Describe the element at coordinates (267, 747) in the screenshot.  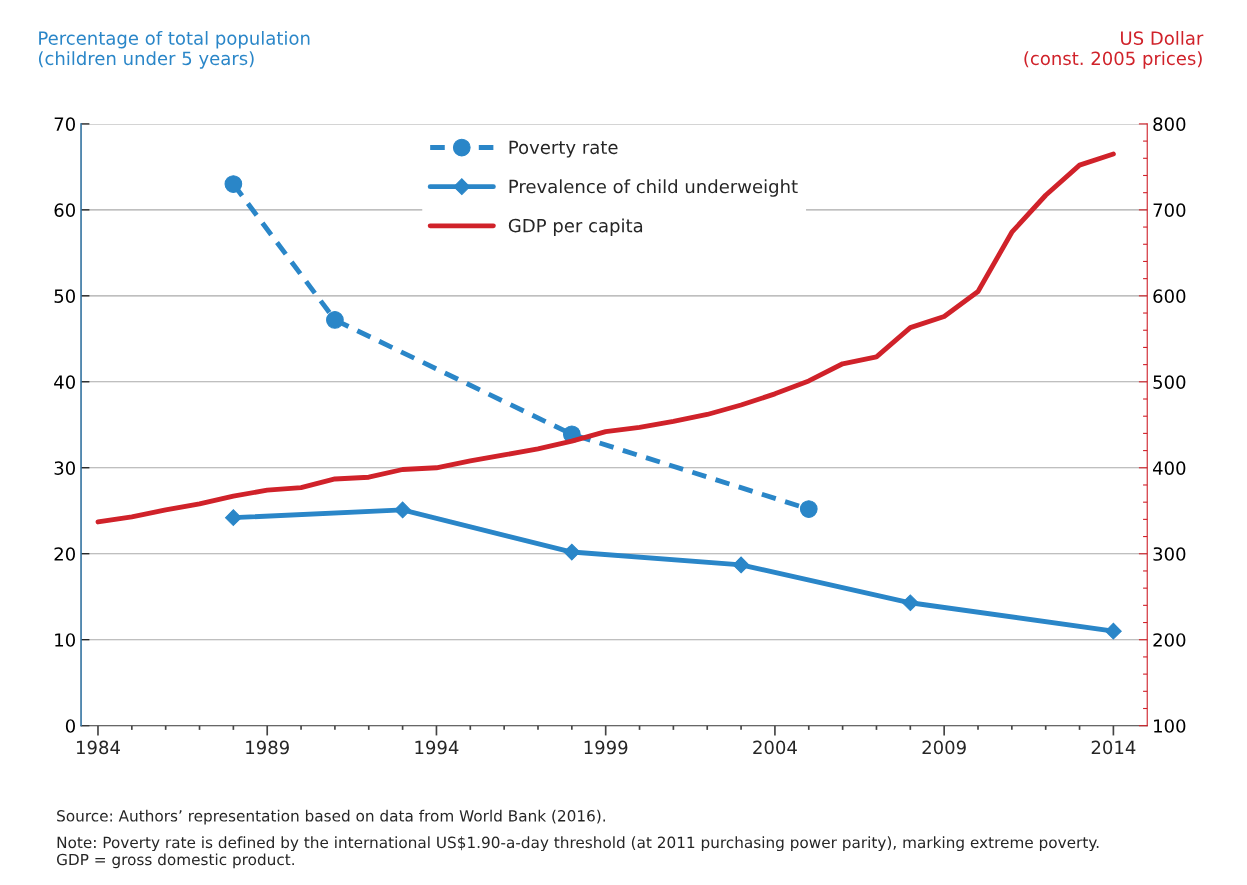
I see `x-tick-label: 1989` at that location.